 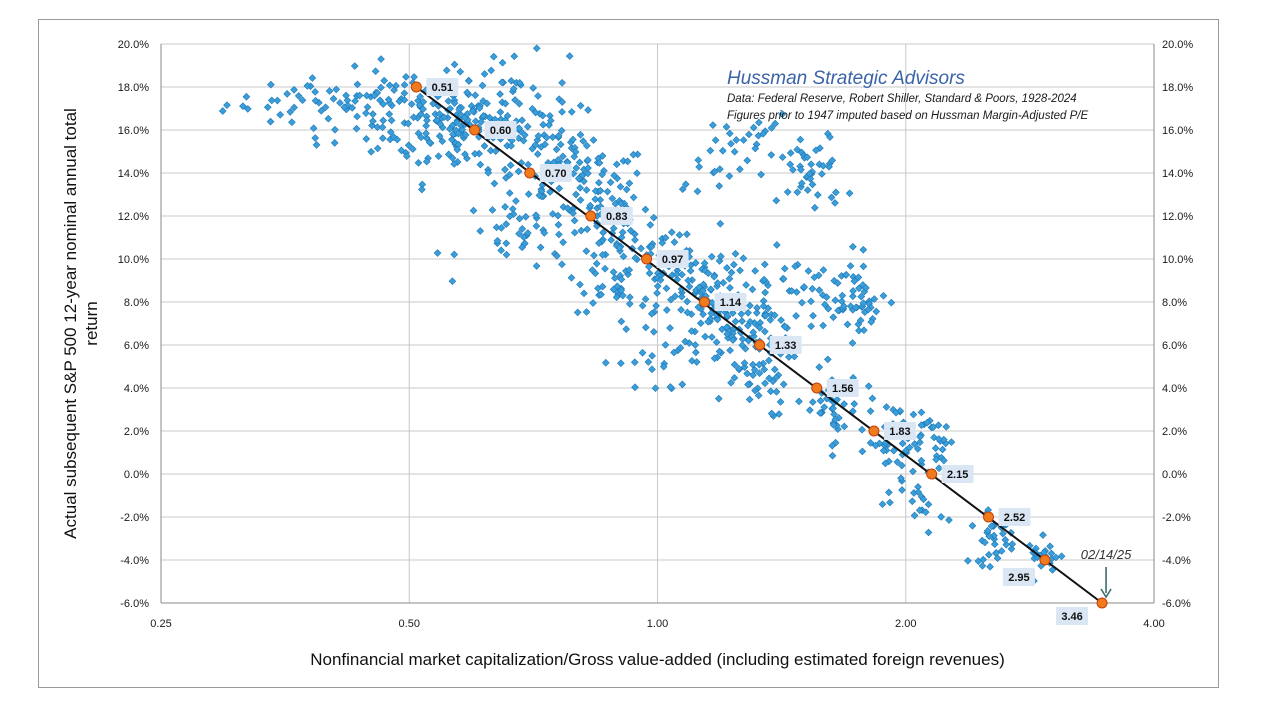 I want to click on y-tick-label-left: 8.0%, so click(x=136, y=303).